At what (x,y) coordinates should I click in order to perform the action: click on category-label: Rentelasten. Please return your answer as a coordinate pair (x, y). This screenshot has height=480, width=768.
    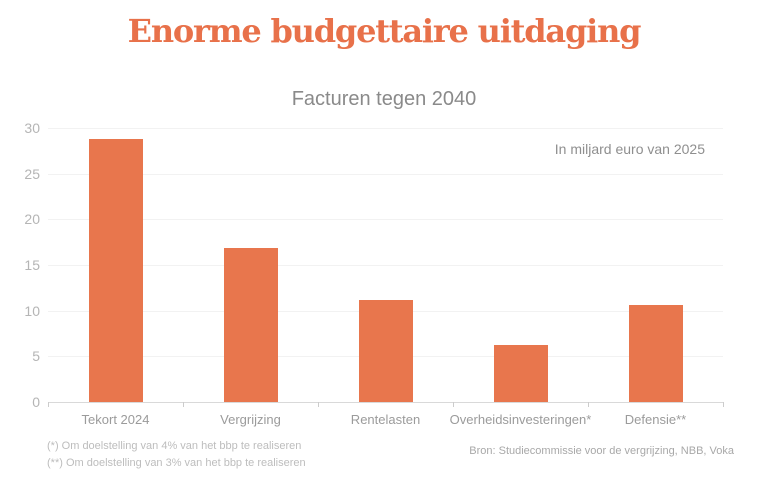
    Looking at the image, I should click on (385, 419).